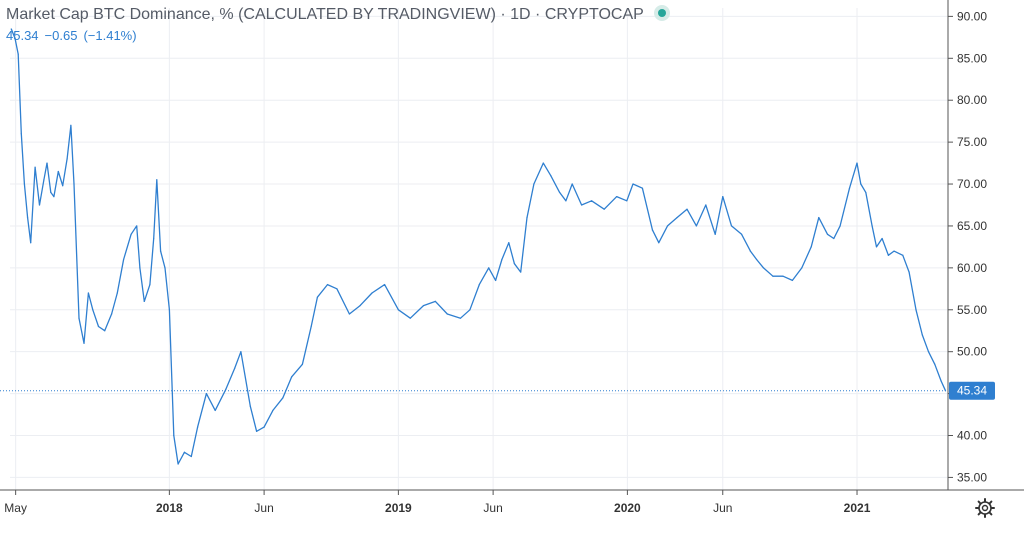 The image size is (1024, 551). I want to click on y-tick-label: 65.00, so click(972, 226).